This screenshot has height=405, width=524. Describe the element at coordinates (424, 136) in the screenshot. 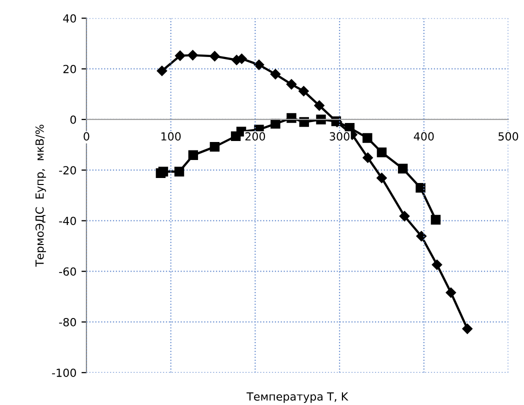

I see `x-tick-label: 400` at that location.